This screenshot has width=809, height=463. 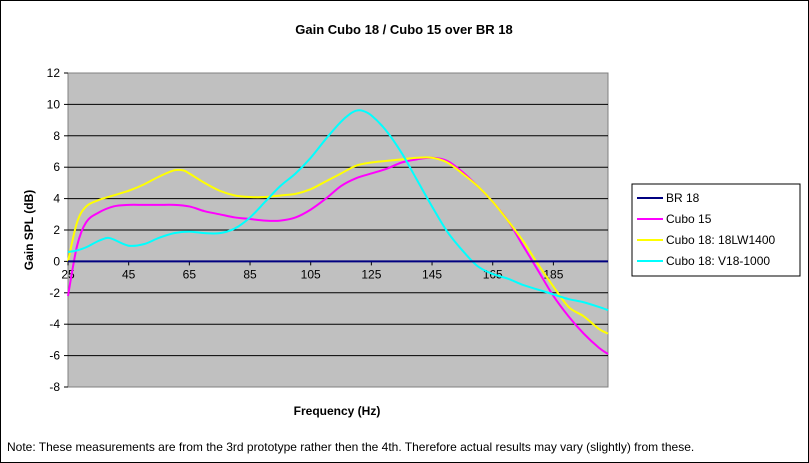 I want to click on x-tick-label: 65, so click(x=190, y=274).